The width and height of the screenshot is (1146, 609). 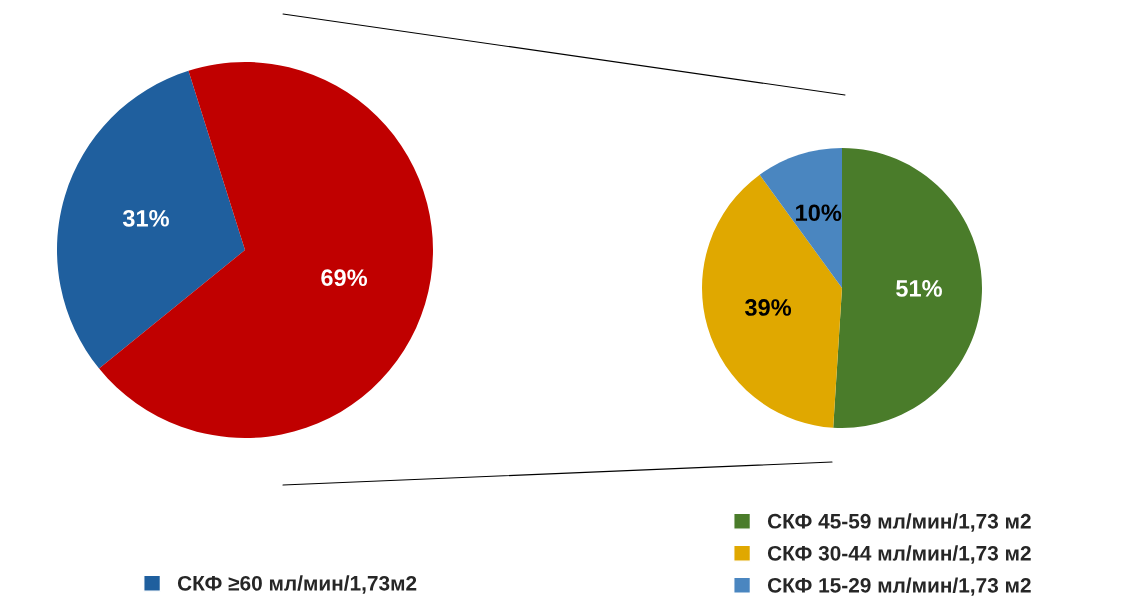 What do you see at coordinates (344, 278) in the screenshot?
I see `data-label: 69%` at bounding box center [344, 278].